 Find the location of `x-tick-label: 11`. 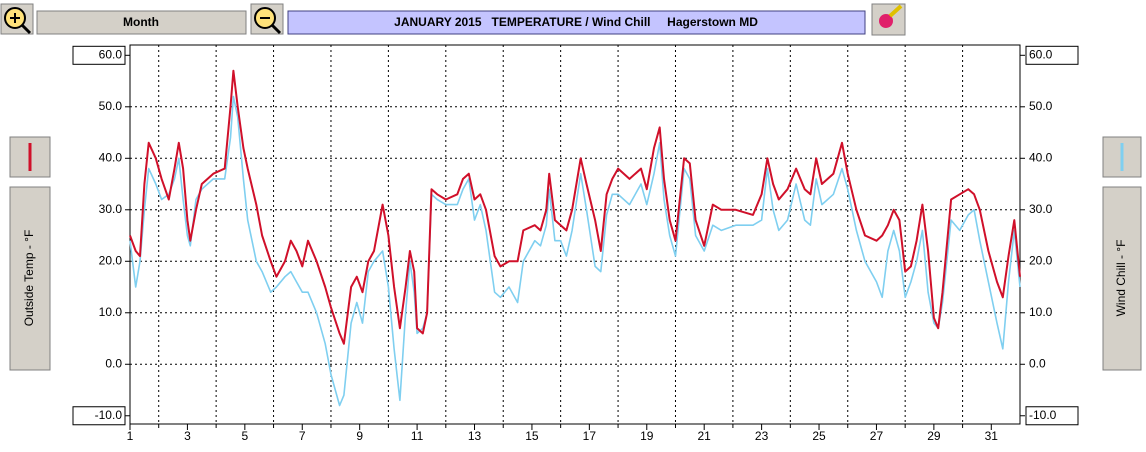

x-tick-label: 11 is located at coordinates (417, 436).